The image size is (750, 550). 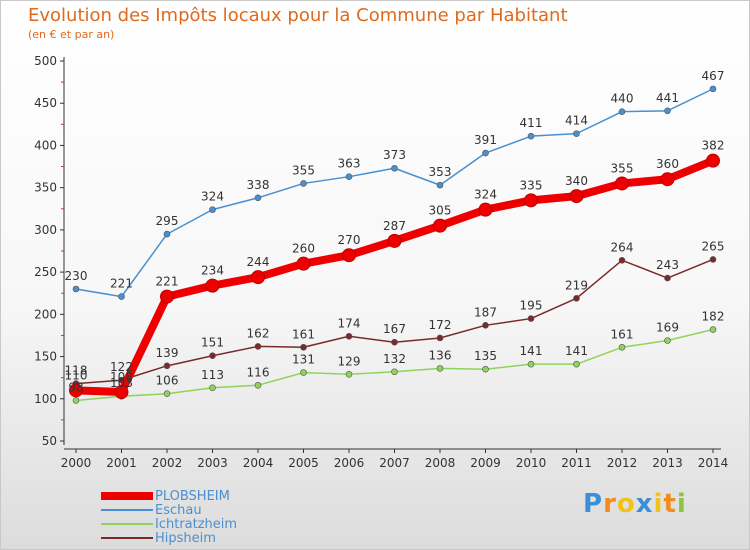 What do you see at coordinates (258, 262) in the screenshot?
I see `data-label-plobsheim: 244` at bounding box center [258, 262].